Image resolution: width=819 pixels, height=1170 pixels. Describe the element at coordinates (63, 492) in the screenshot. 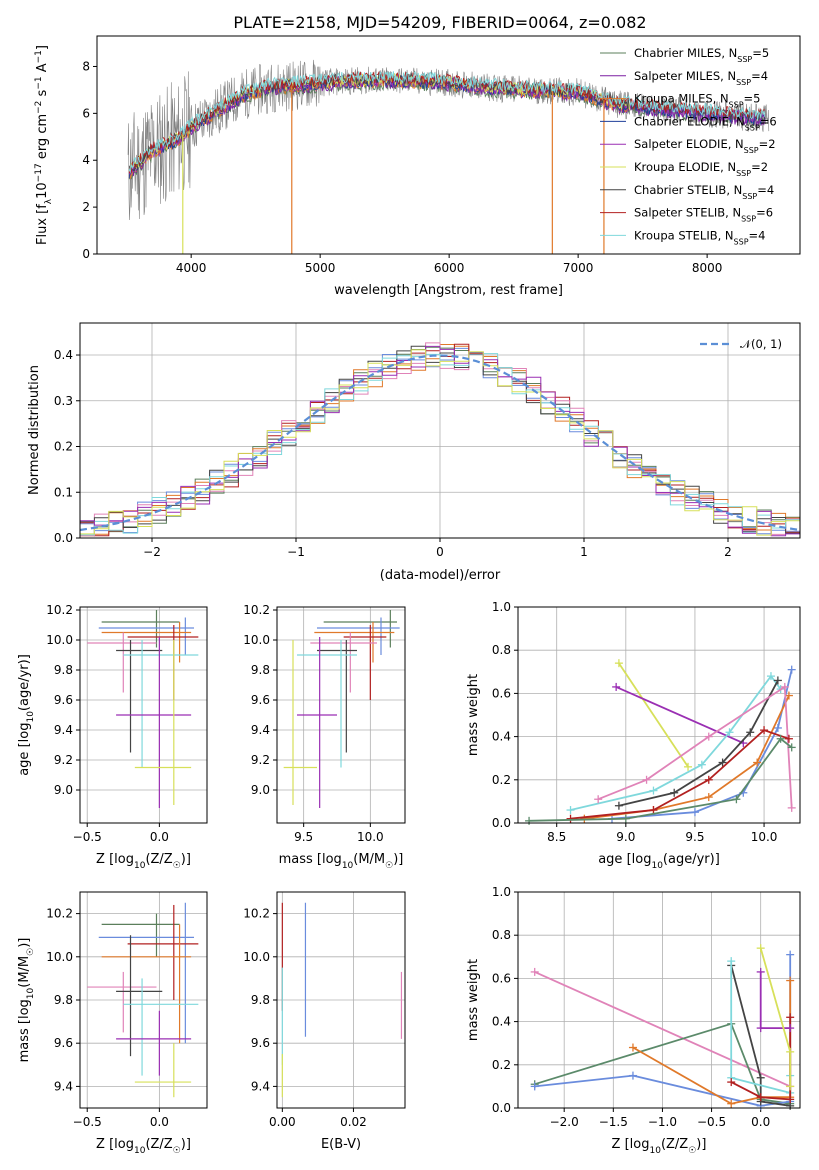

I see `histogram-ytick-label: 0.1` at that location.